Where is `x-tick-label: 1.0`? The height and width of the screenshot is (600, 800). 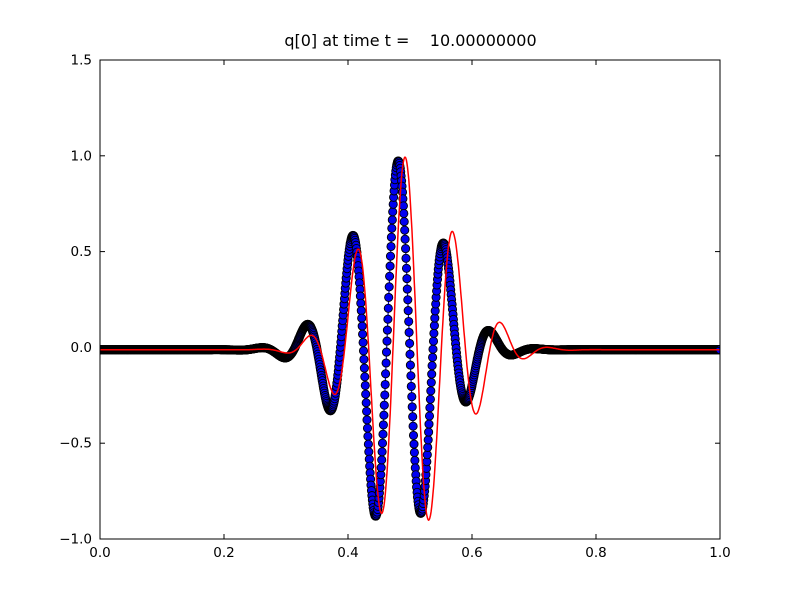
x-tick-label: 1.0 is located at coordinates (719, 553).